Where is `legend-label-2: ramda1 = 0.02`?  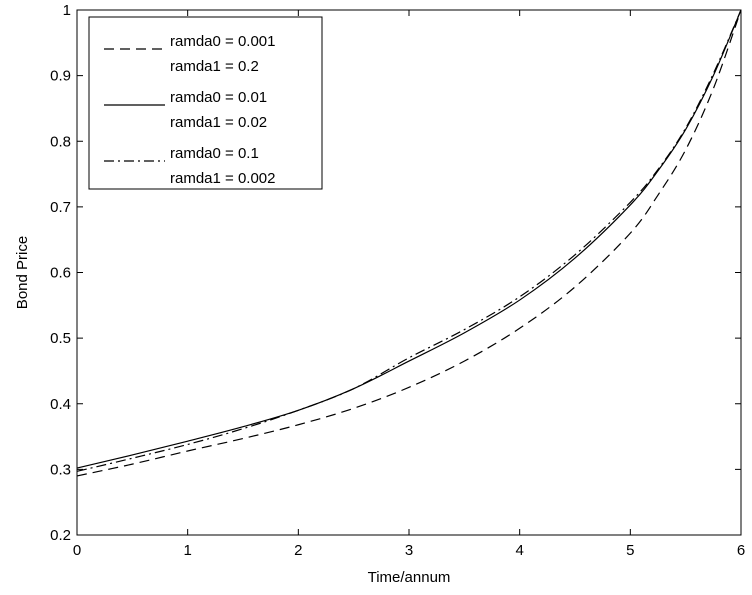 legend-label-2: ramda1 = 0.02 is located at coordinates (218, 122).